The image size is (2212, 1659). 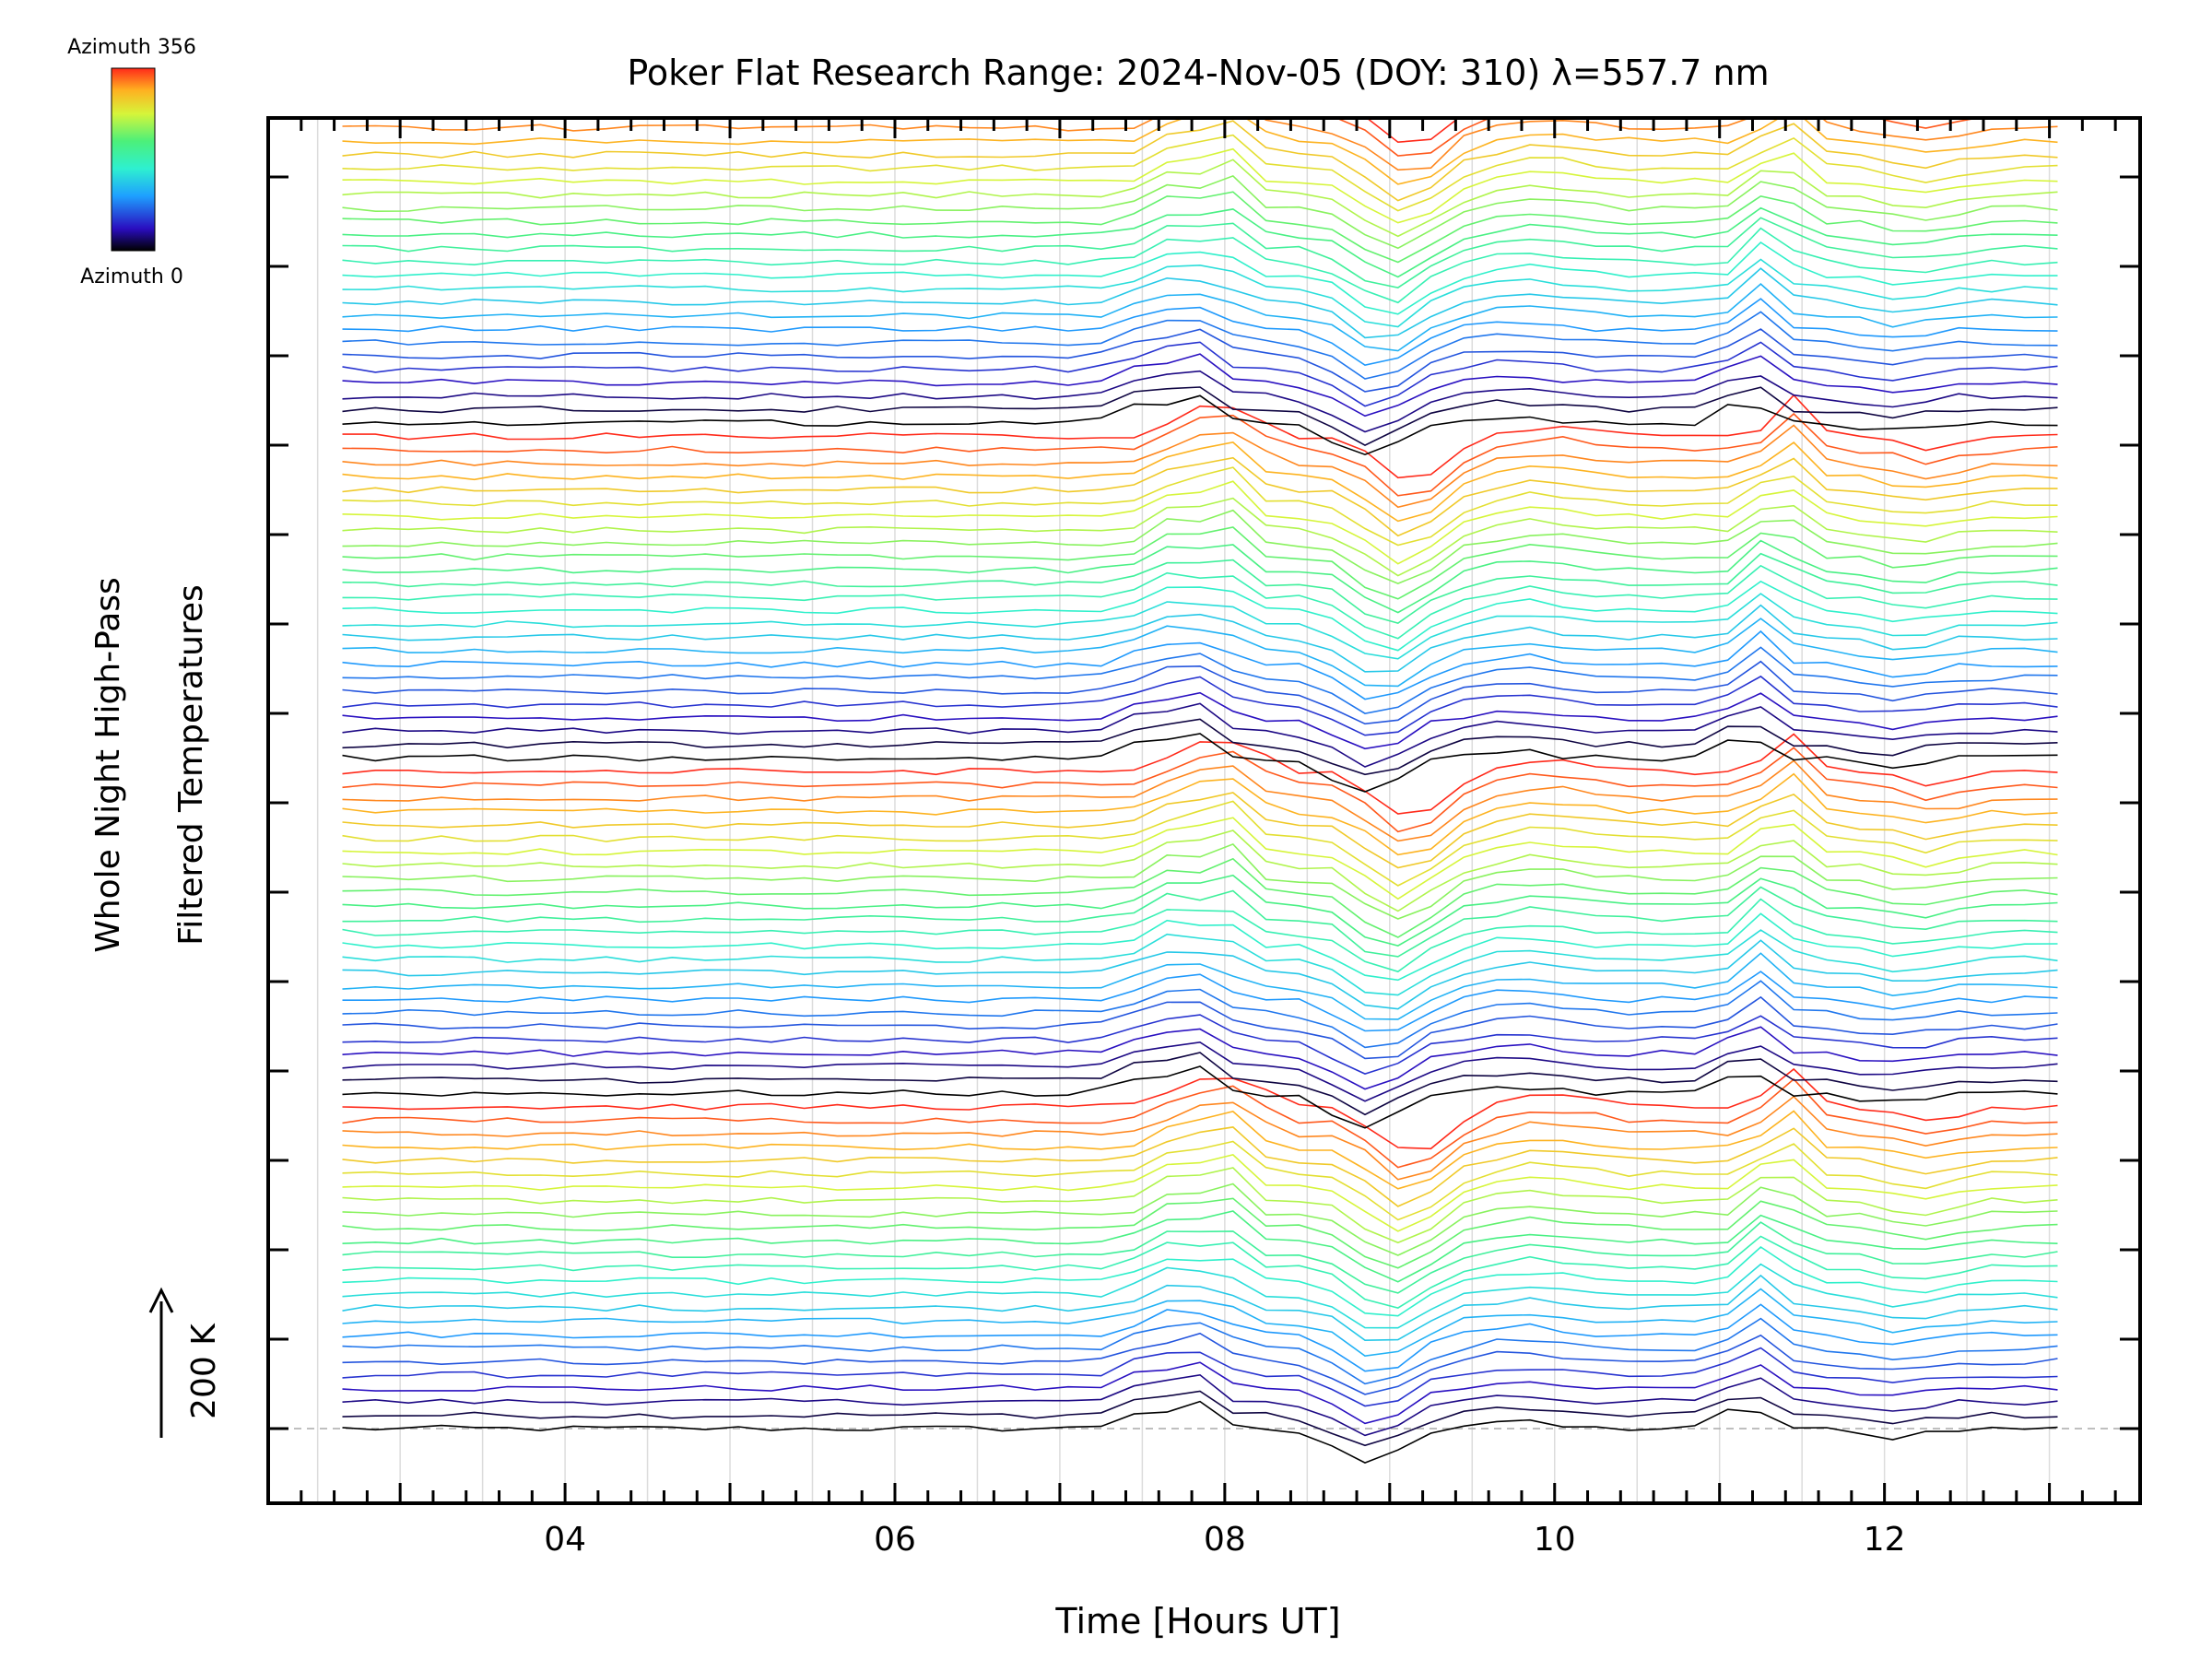 I want to click on azimuth-colorbar: Azimuth 356 Azimuth 0, so click(x=131, y=162).